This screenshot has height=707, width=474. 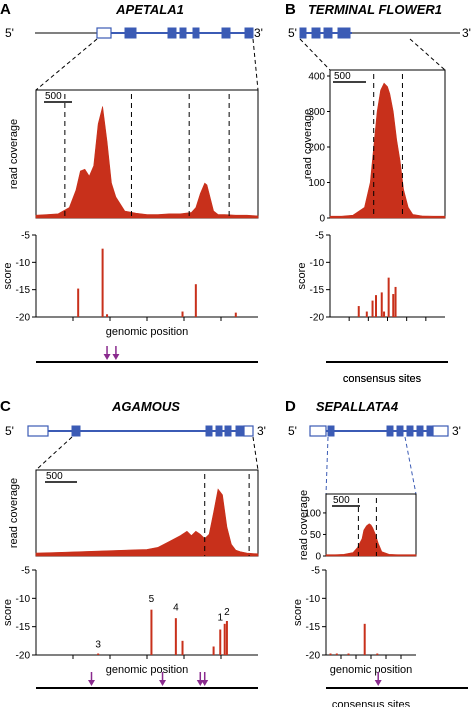 I want to click on score-plot-b: -5 -10 -15 -20 score, so click(x=370, y=277).